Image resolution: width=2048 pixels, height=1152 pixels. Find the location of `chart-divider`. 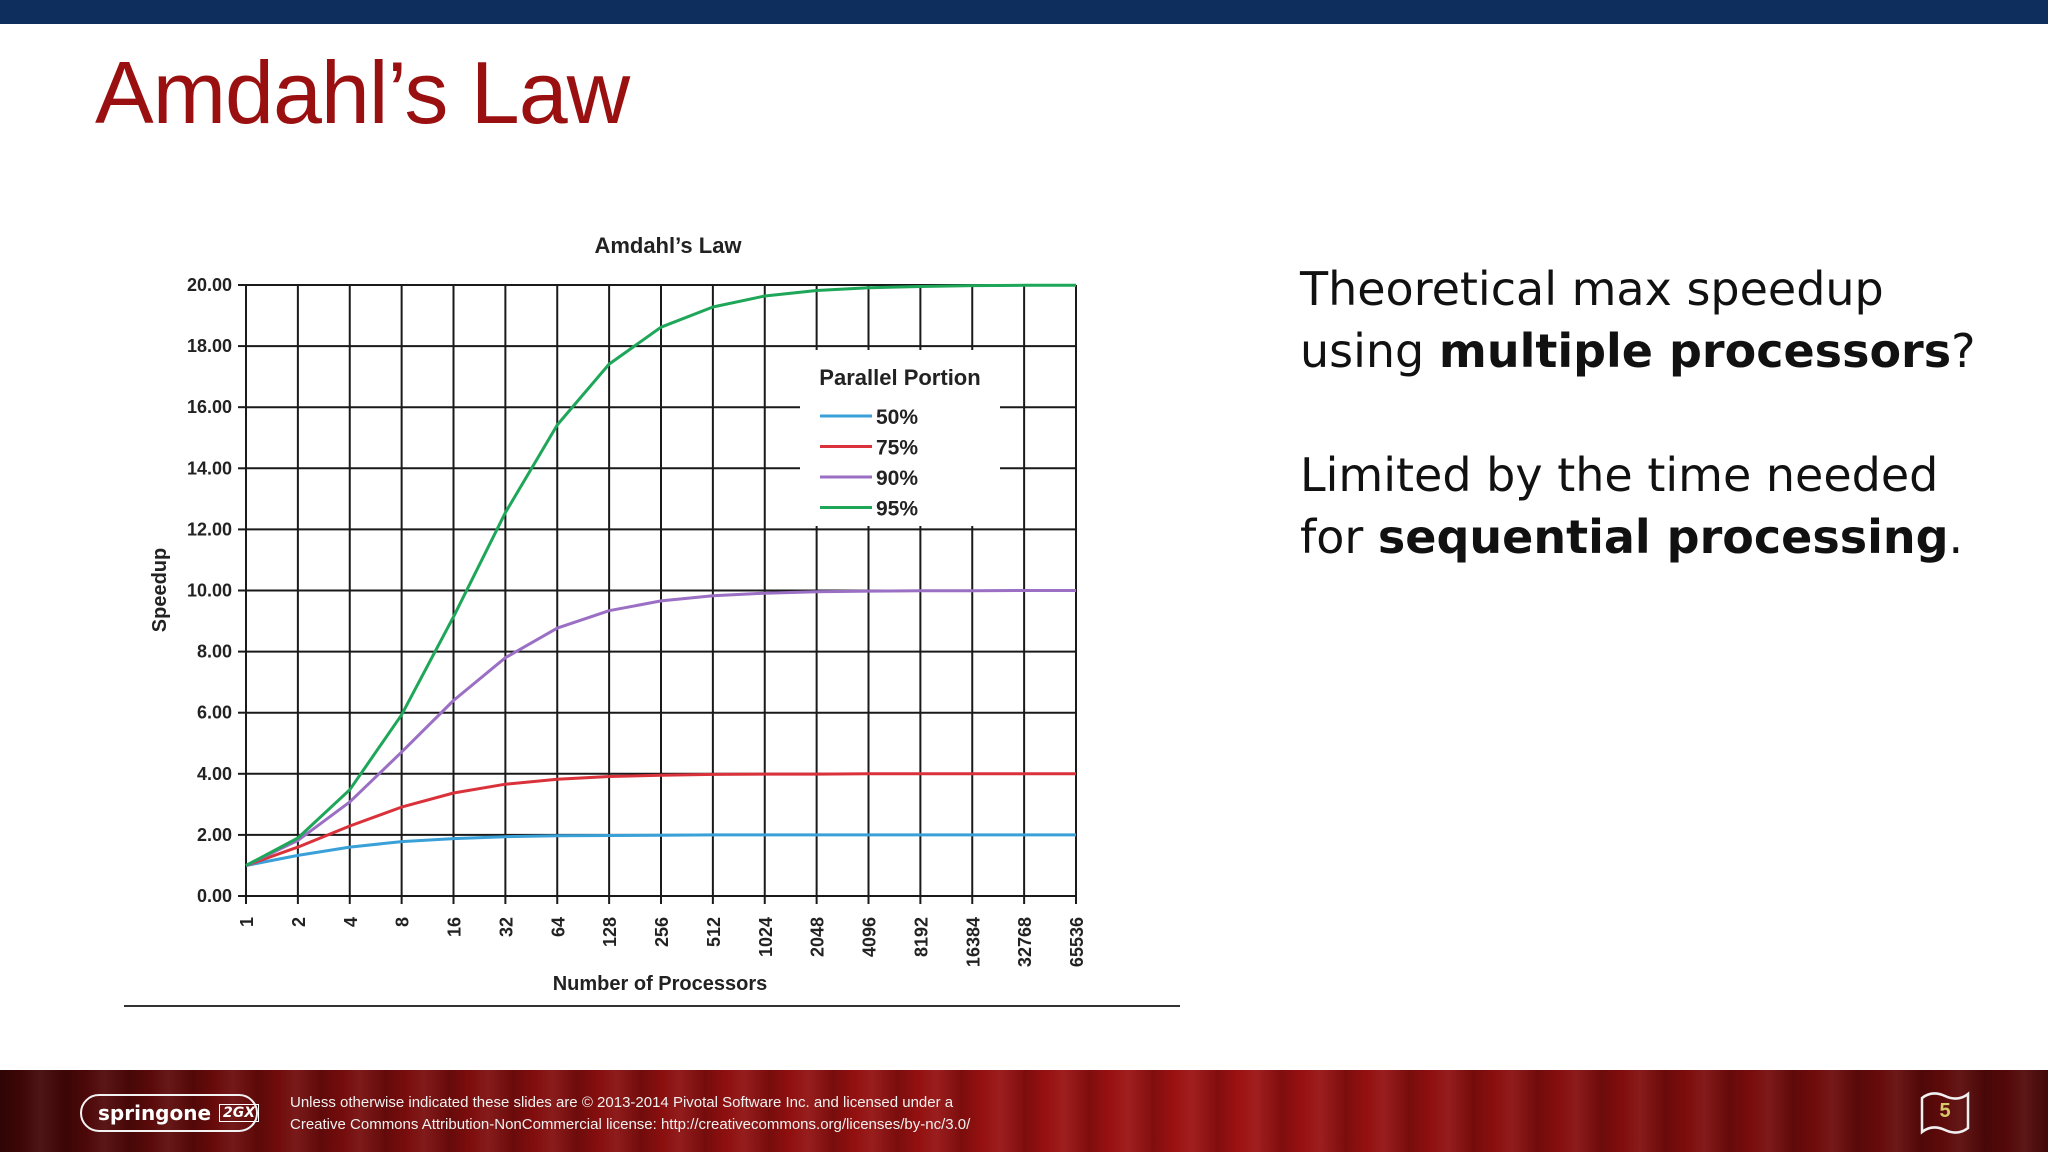

chart-divider is located at coordinates (652, 1006).